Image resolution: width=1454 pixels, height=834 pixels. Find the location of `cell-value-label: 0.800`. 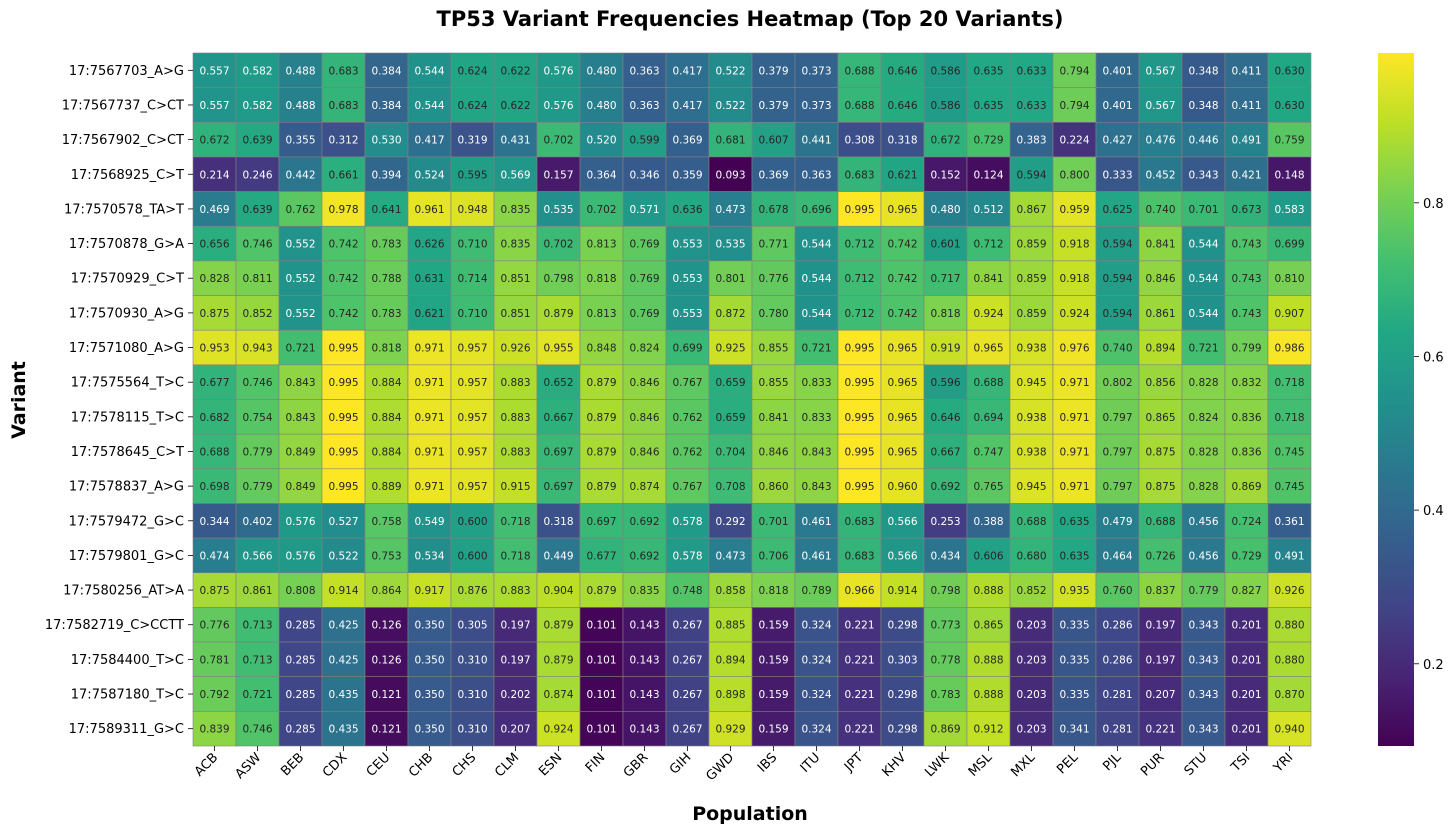

cell-value-label: 0.800 is located at coordinates (1074, 175).